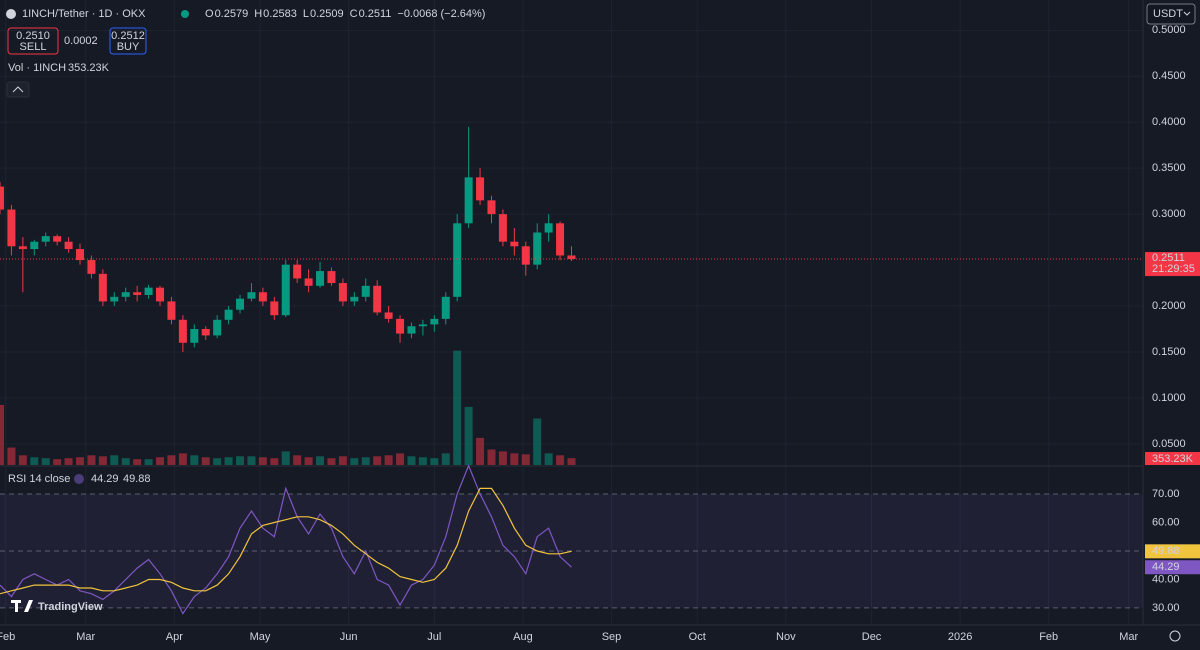 The image size is (1200, 650). What do you see at coordinates (57, 606) in the screenshot?
I see `brand-logo: TradingView` at bounding box center [57, 606].